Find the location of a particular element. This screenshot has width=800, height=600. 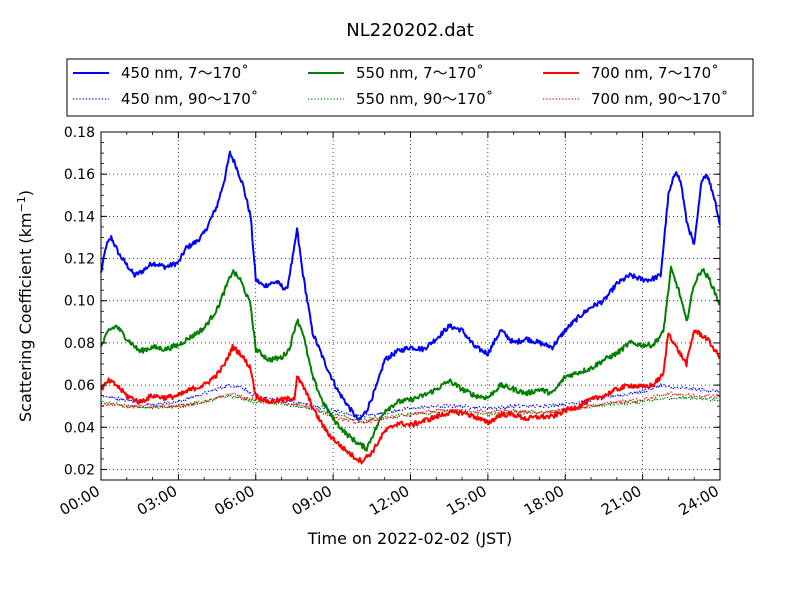

y-tick-label: 0.16 is located at coordinates (79, 175).